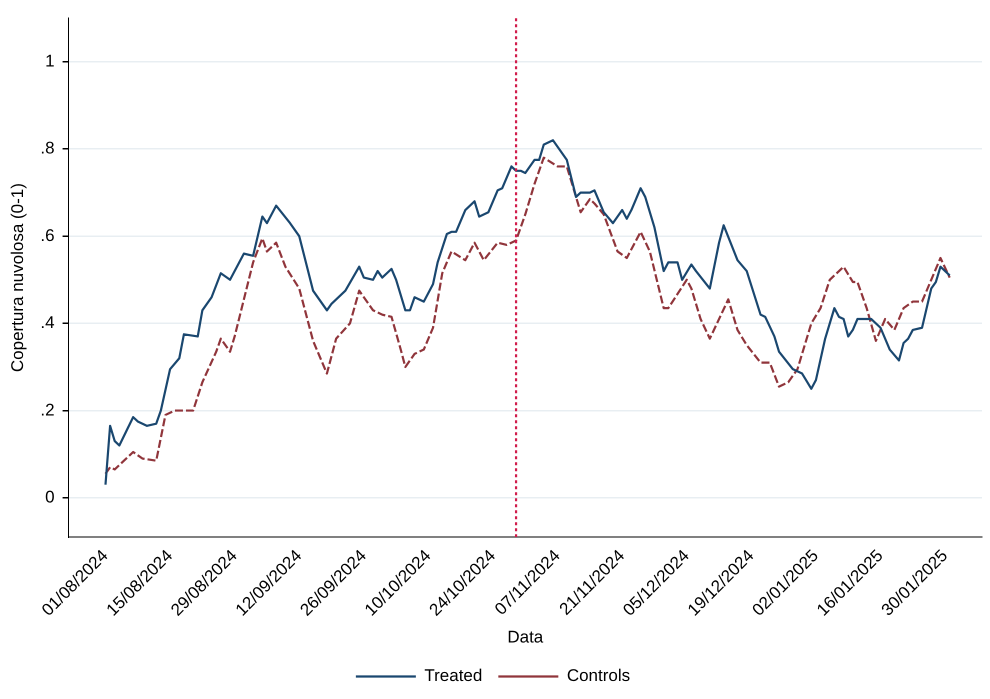 Image resolution: width=990 pixels, height=699 pixels. What do you see at coordinates (50, 60) in the screenshot?
I see `y-tick-label: 1` at bounding box center [50, 60].